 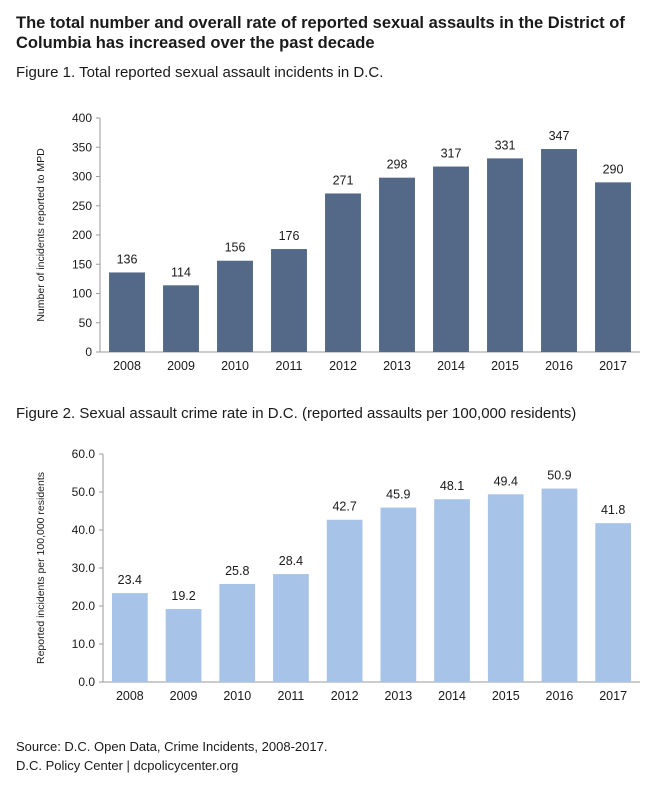 I want to click on data-label-2014: 48.1, so click(x=452, y=486).